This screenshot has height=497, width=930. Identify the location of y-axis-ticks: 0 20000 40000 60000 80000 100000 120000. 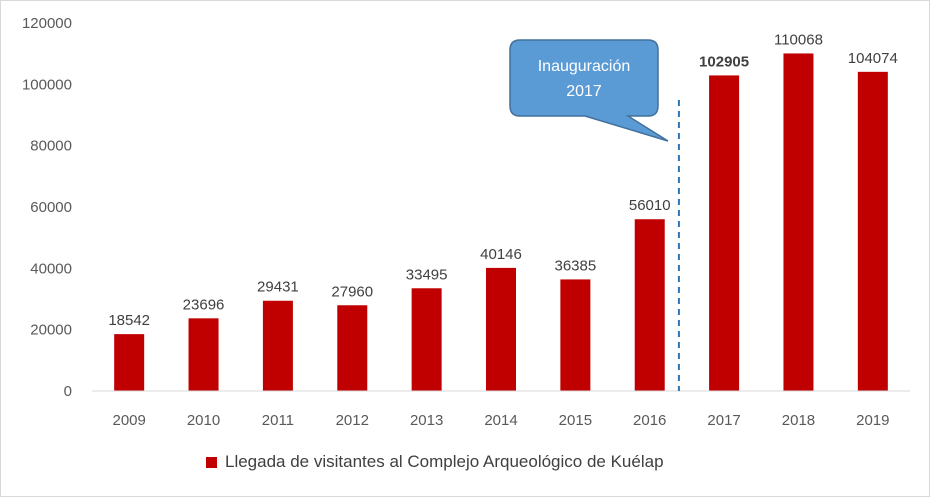
(47, 207).